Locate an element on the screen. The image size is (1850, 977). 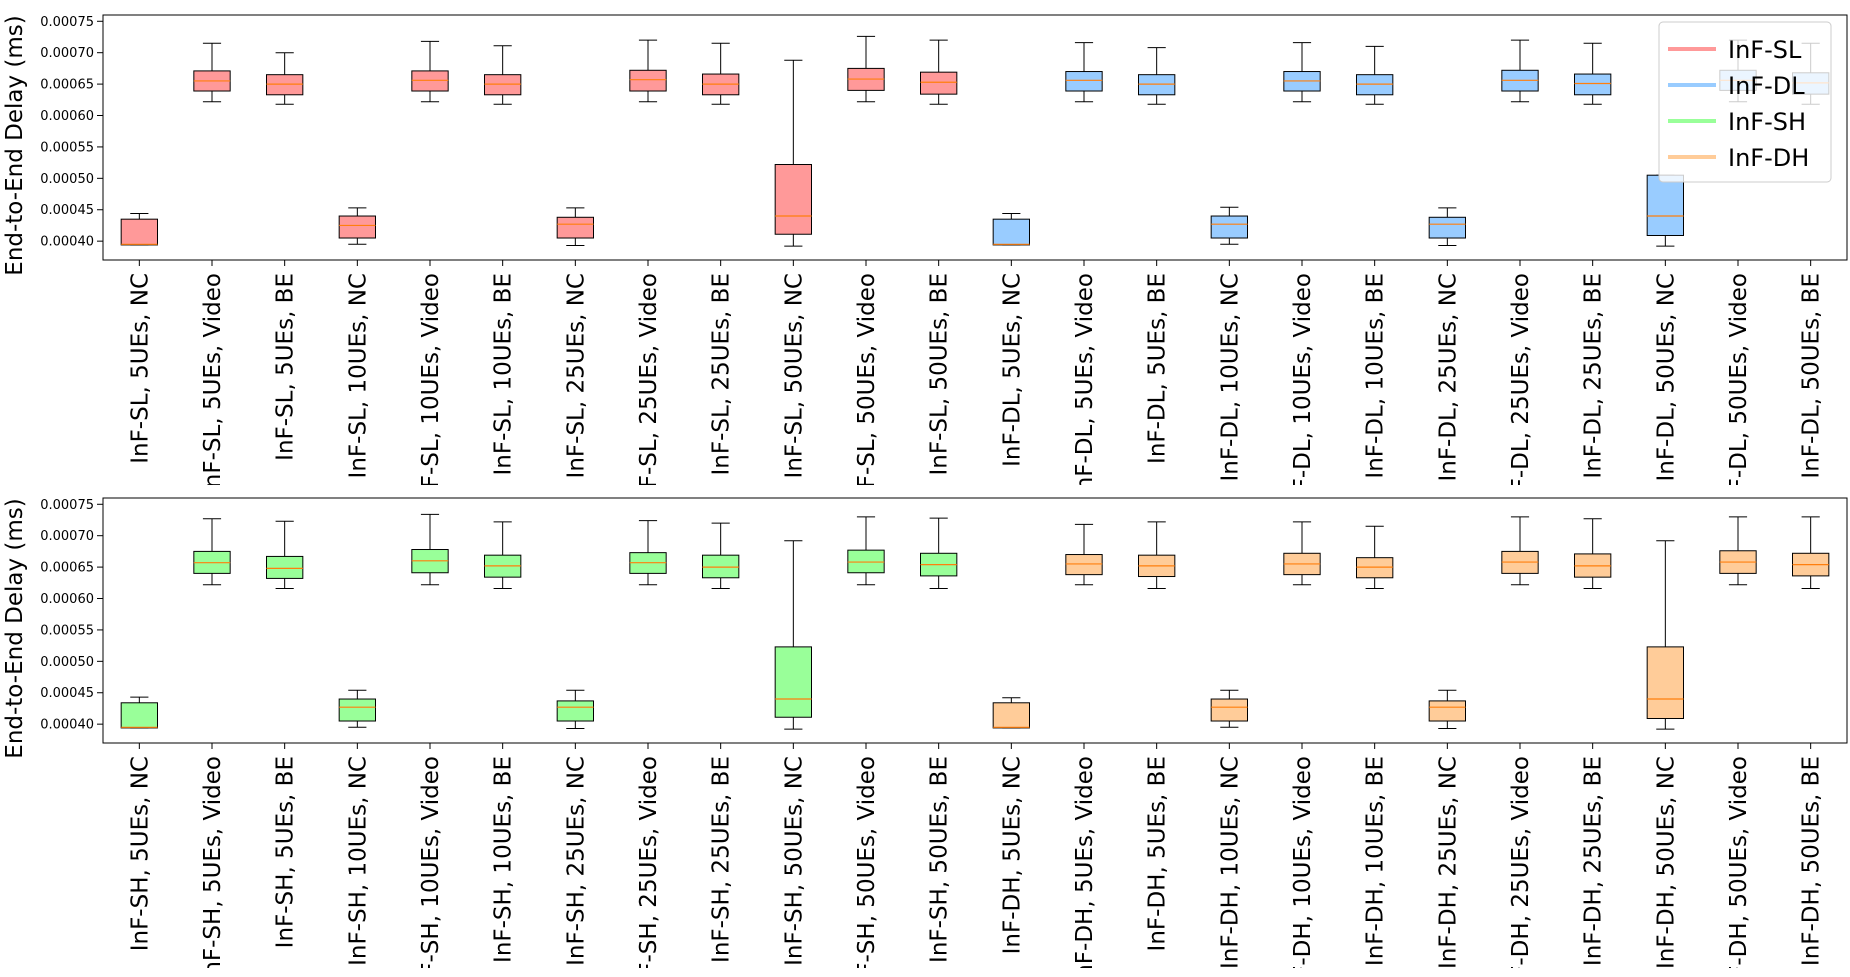
y-tick-label: 0.00075 is located at coordinates (67, 505).